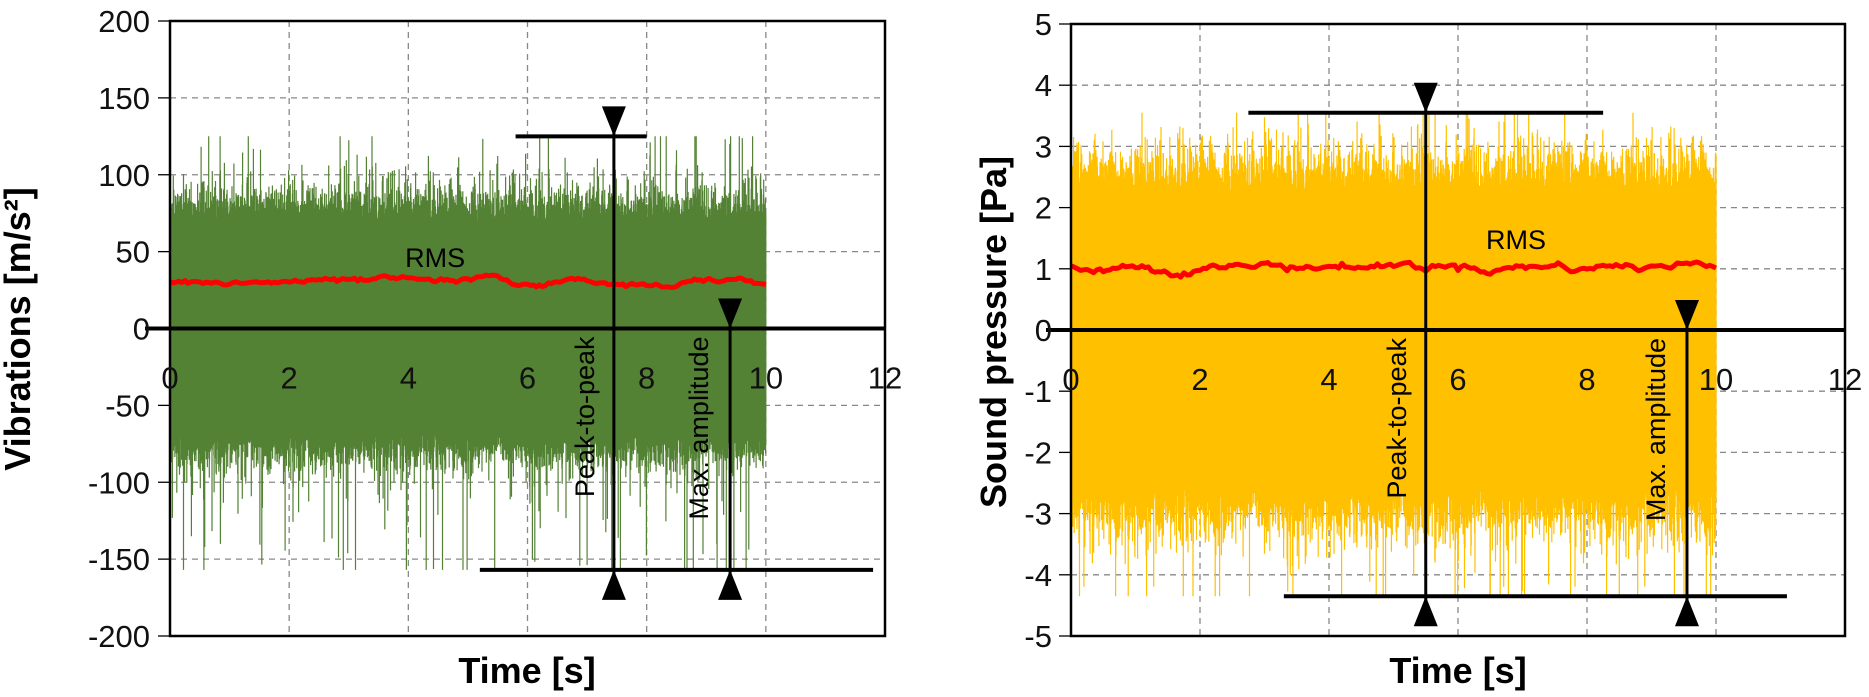  I want to click on y-tick-label: 4, so click(1043, 85).